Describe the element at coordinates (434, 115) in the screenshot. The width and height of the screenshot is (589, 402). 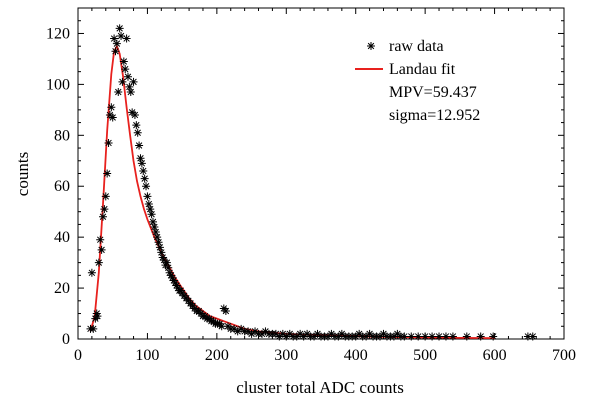
I see `legend-sigma: sigma=12.952` at that location.